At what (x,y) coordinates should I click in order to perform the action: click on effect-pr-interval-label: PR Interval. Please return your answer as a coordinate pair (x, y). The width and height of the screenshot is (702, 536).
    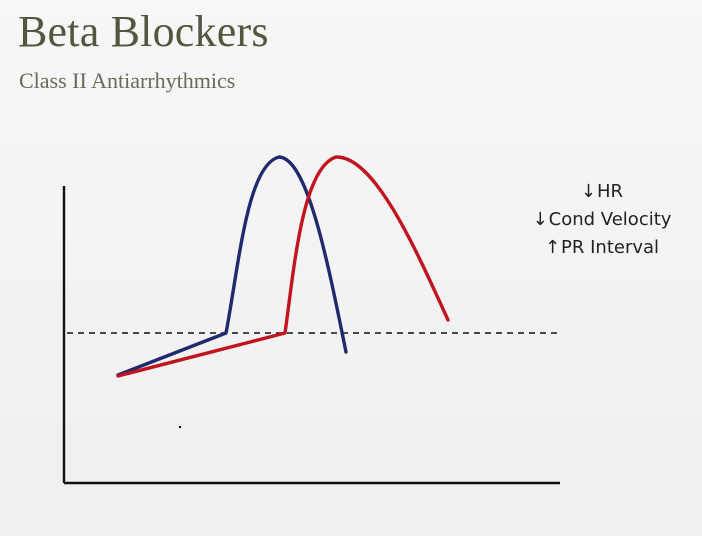
    Looking at the image, I should click on (610, 247).